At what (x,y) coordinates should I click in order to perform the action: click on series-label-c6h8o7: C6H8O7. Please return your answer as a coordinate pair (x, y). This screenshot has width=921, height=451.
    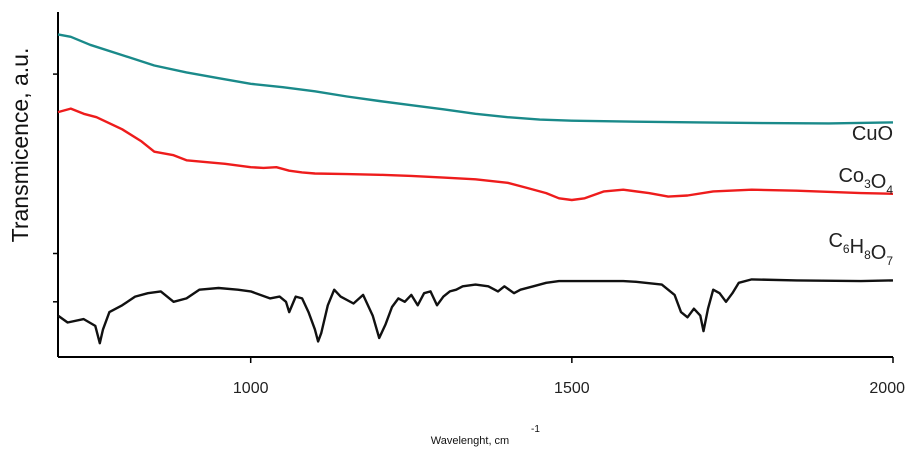
    Looking at the image, I should click on (860, 249).